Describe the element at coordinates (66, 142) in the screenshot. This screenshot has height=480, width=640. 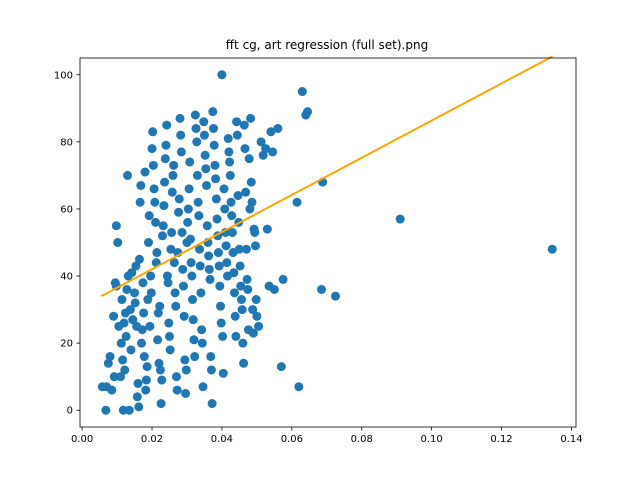
I see `y-tick-label: 80` at that location.